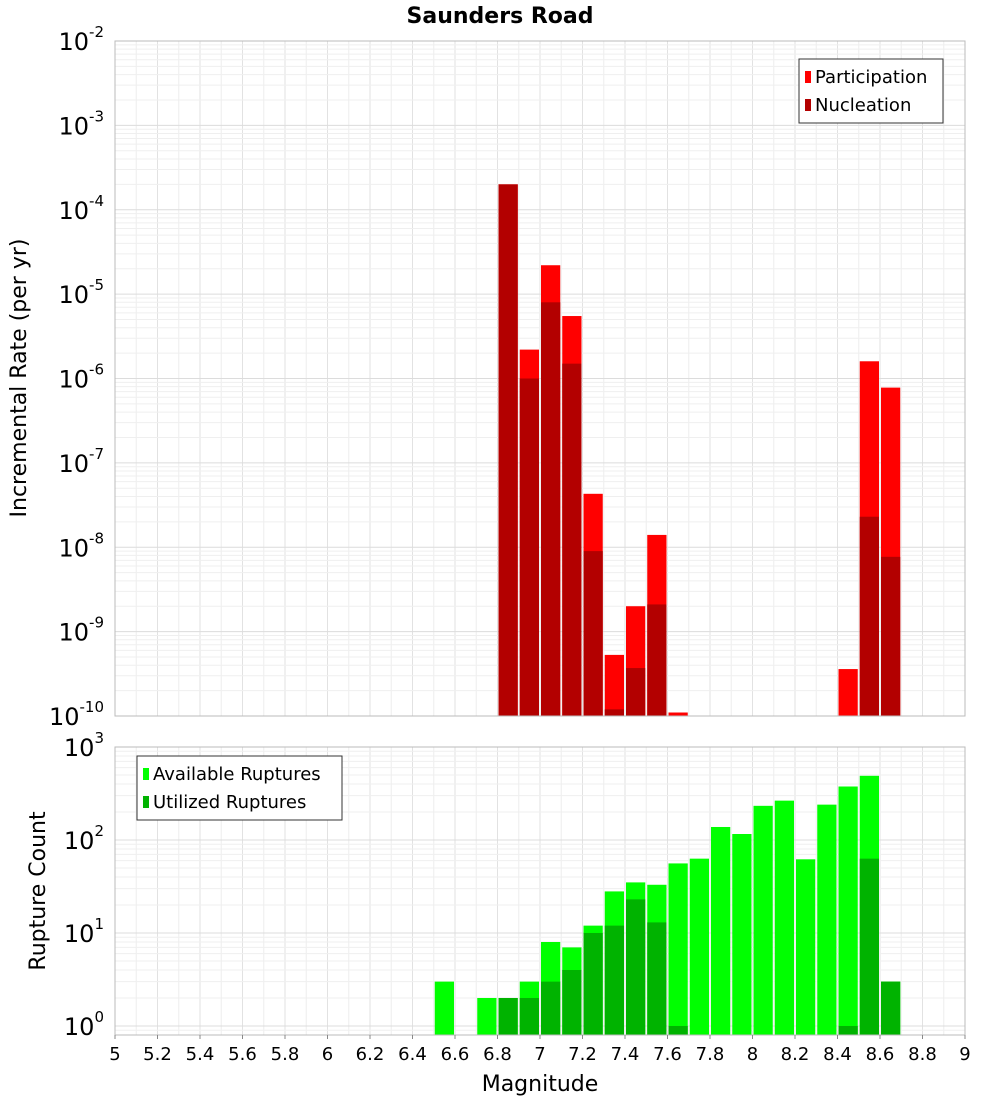  Describe the element at coordinates (710, 1054) in the screenshot. I see `x-tick-label: 7.8` at that location.